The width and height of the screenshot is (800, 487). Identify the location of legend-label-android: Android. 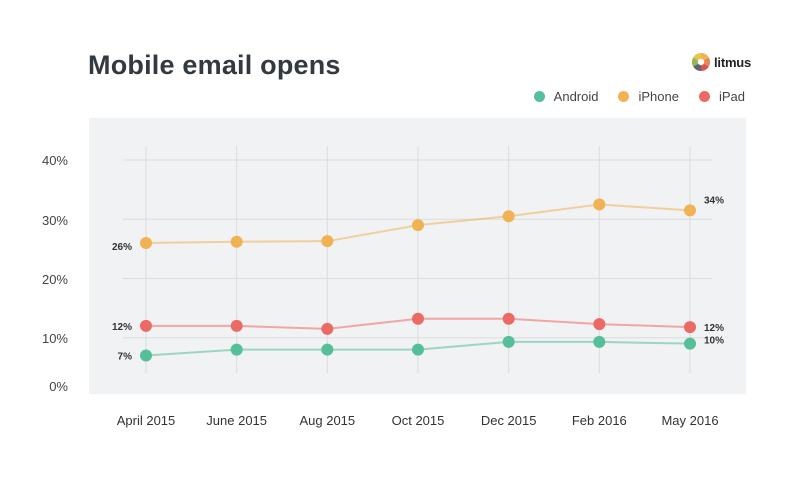
(576, 96).